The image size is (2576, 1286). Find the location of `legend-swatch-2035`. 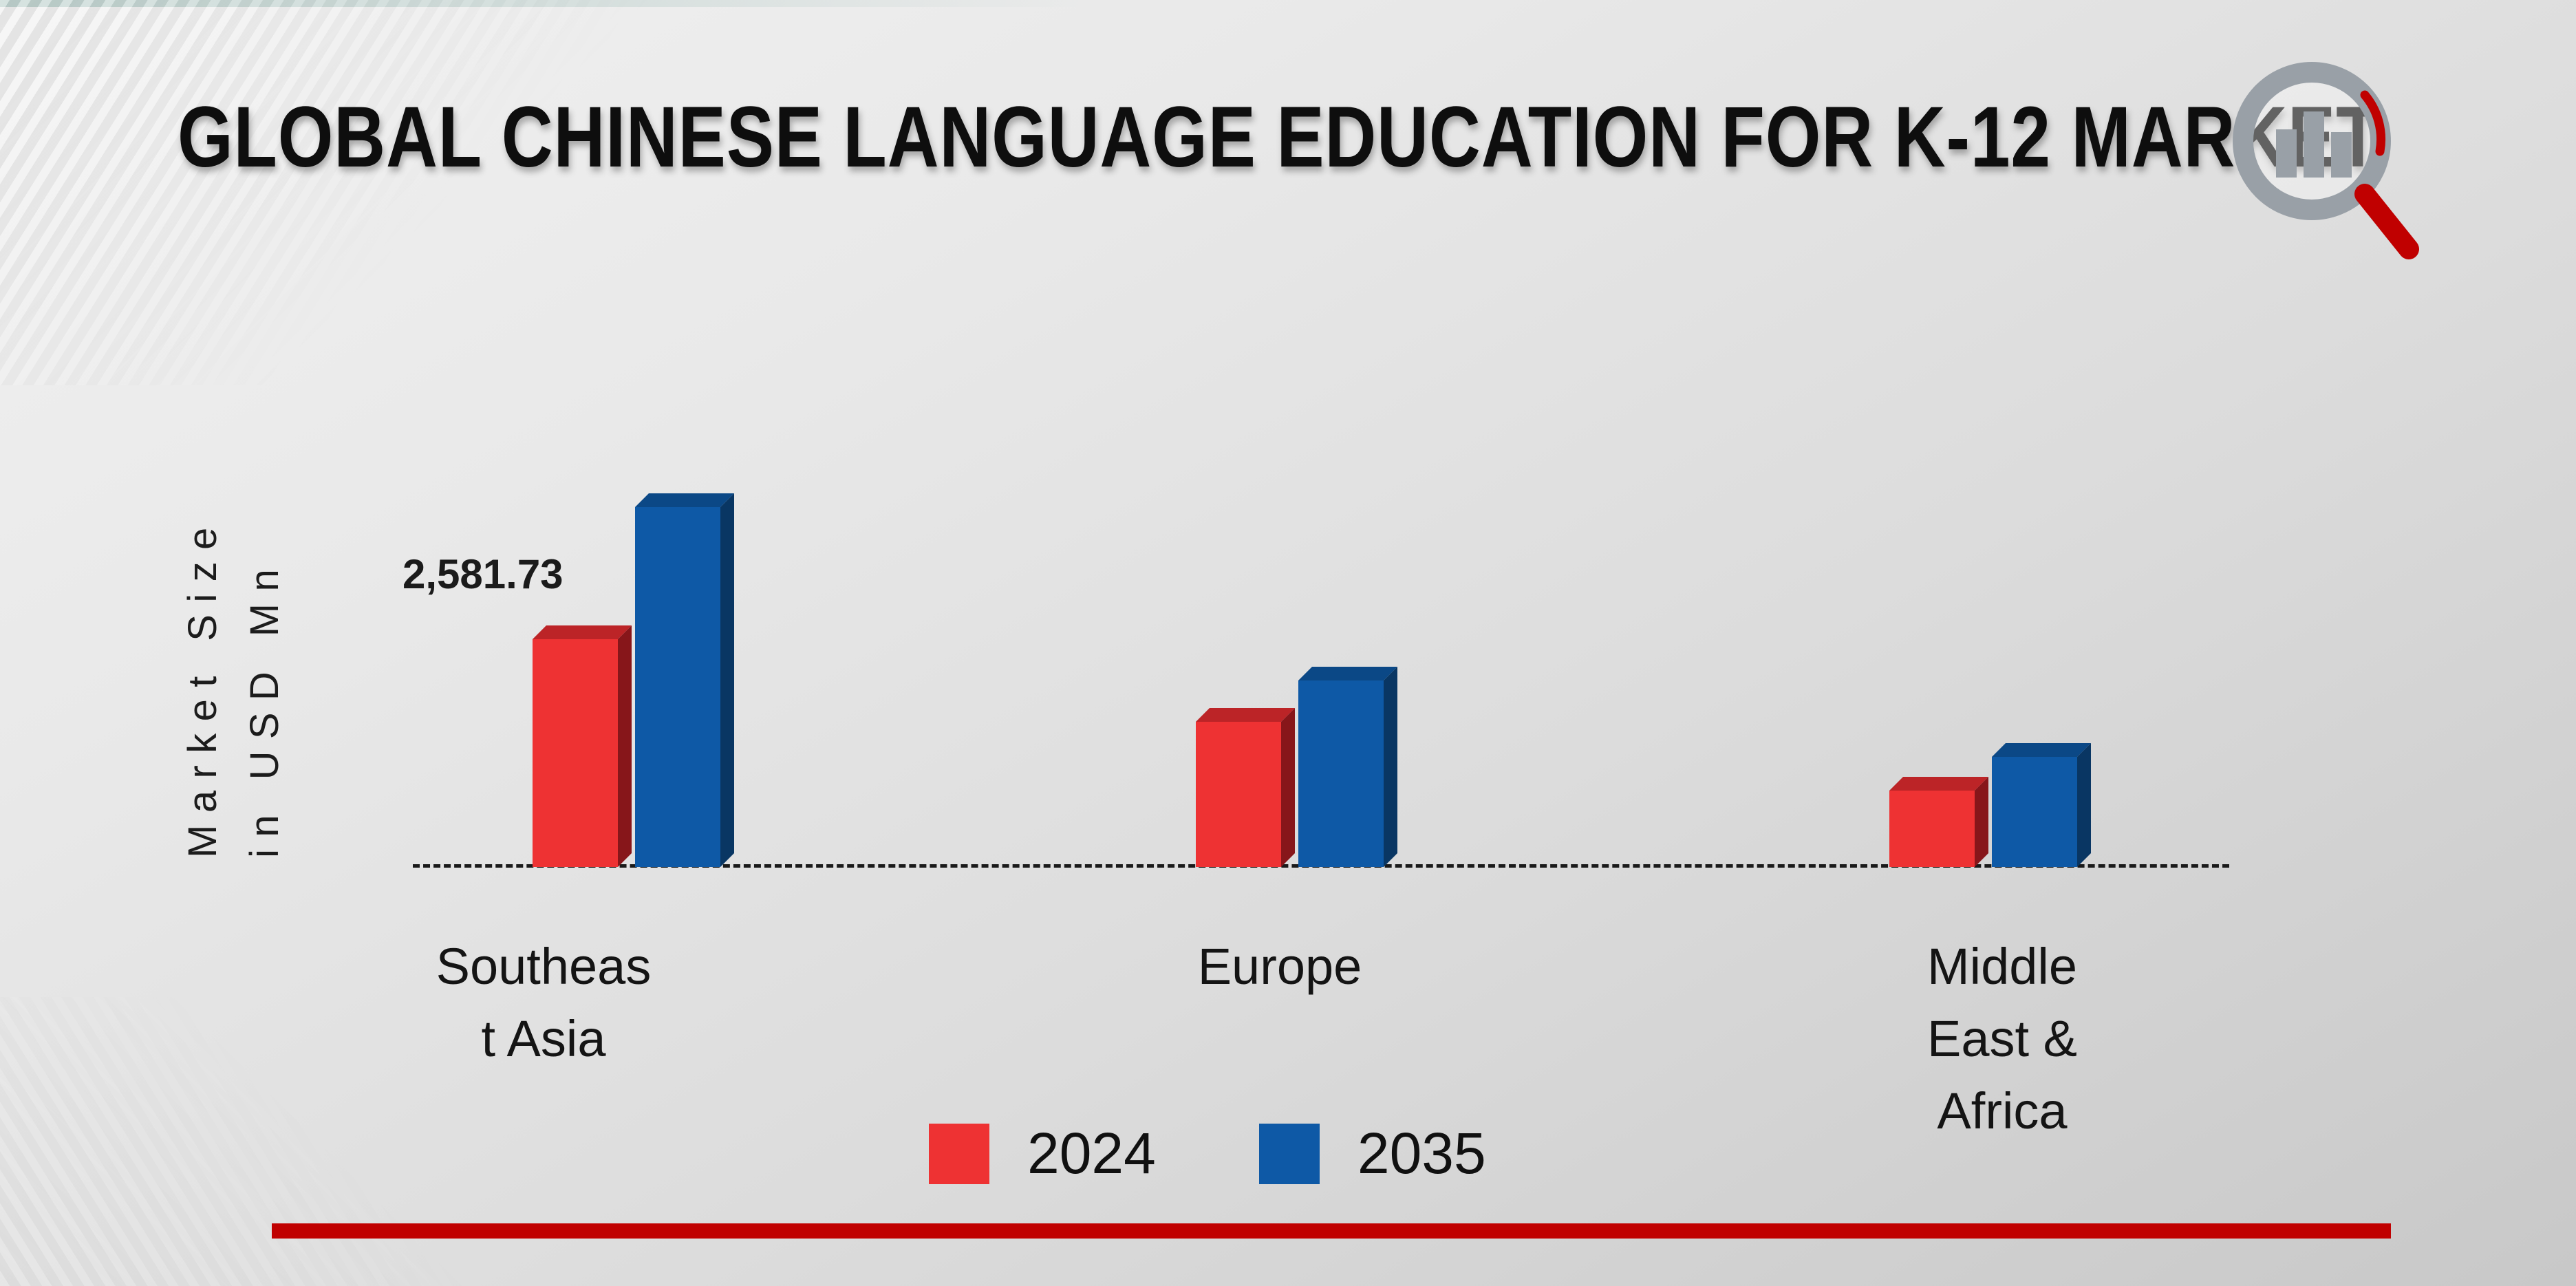

legend-swatch-2035 is located at coordinates (1289, 1153).